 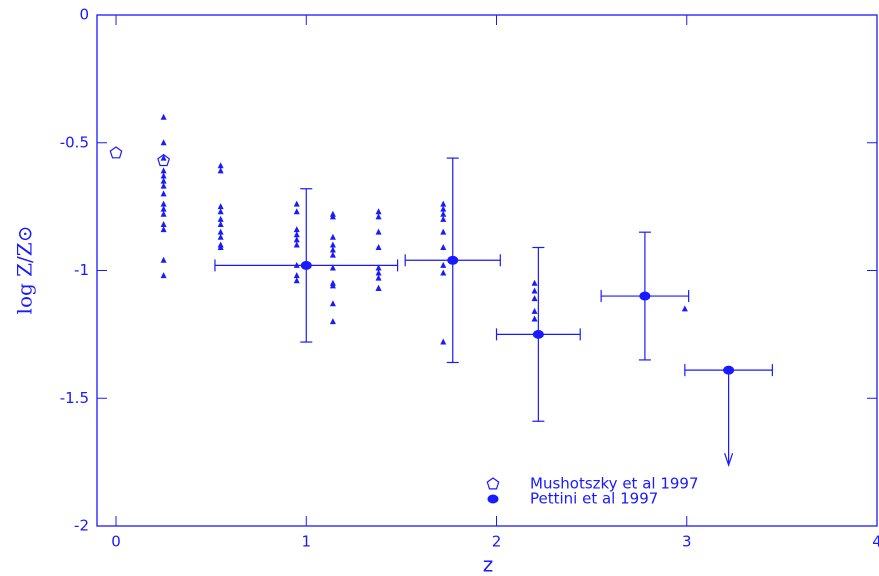 What do you see at coordinates (687, 542) in the screenshot?
I see `x-tick-label: 3` at bounding box center [687, 542].